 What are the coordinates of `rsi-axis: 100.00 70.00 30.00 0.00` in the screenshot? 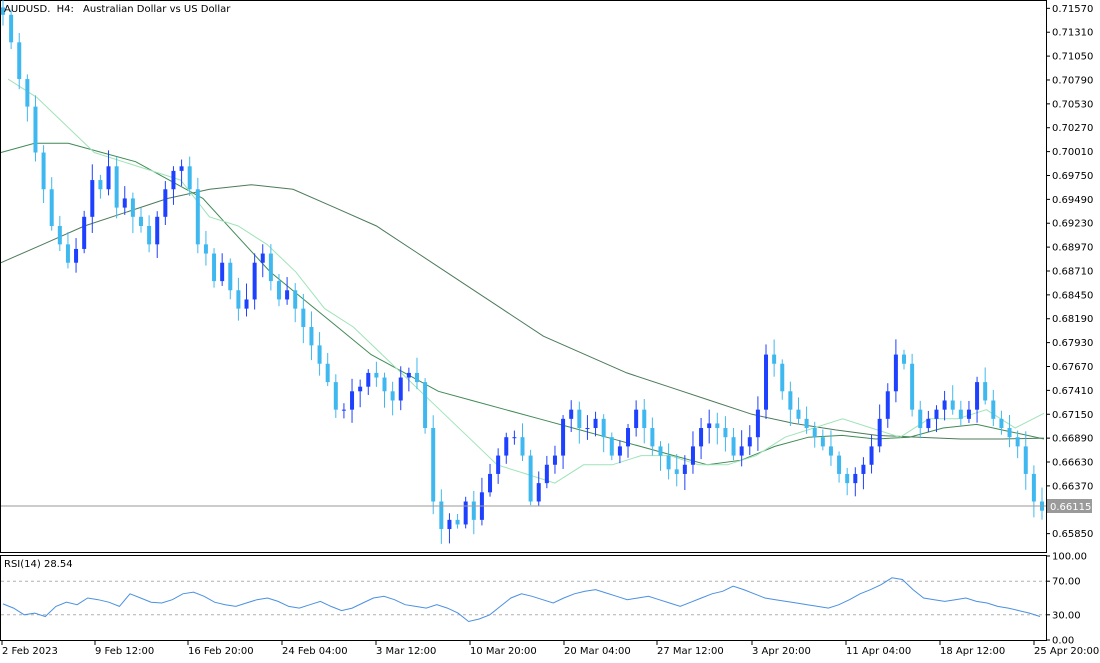 It's located at (1066, 599).